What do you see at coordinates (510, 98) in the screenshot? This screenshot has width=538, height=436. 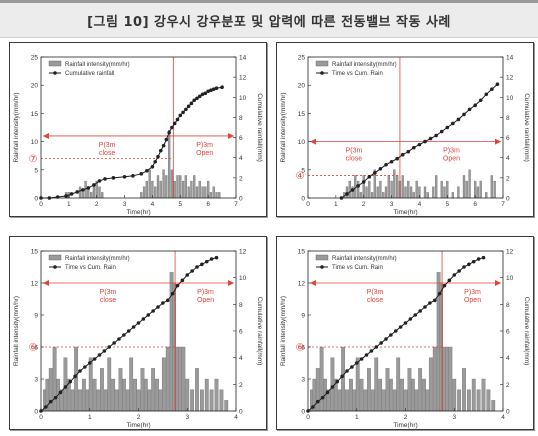 I see `y2-tick-label: 10` at bounding box center [510, 98].